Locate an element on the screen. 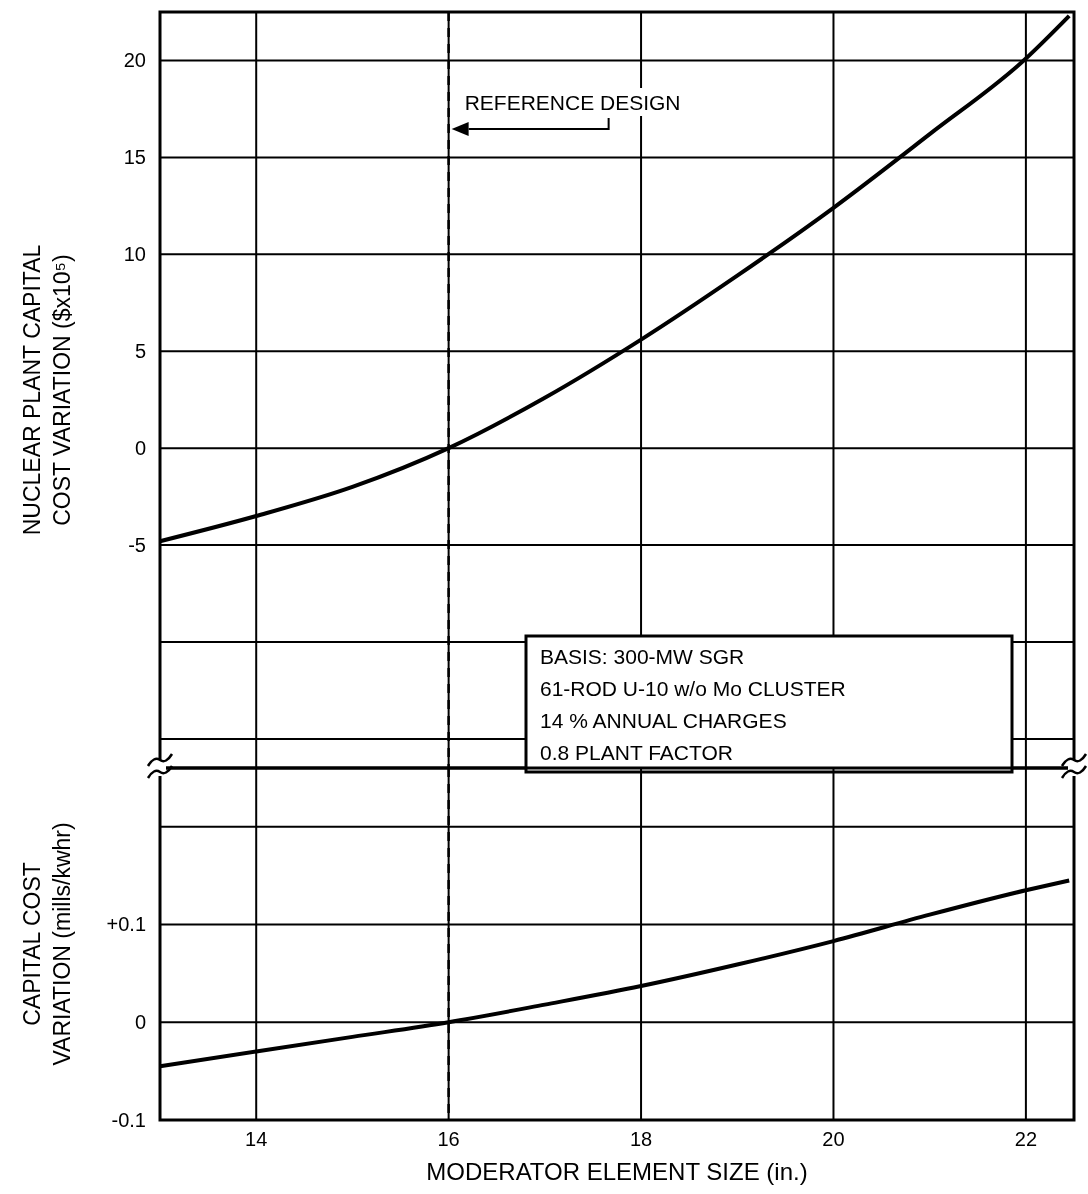 The height and width of the screenshot is (1194, 1088). y-tick-label: -5 is located at coordinates (137, 545).